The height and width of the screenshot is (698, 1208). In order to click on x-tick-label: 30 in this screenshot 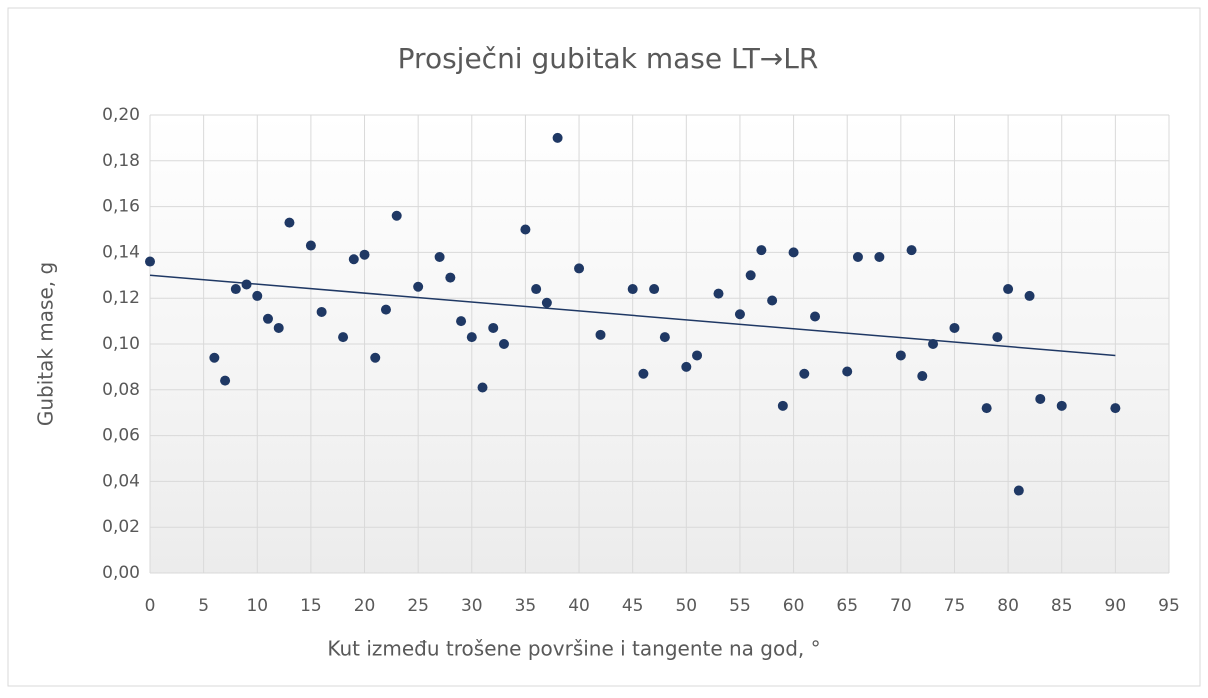, I will do `click(472, 606)`.